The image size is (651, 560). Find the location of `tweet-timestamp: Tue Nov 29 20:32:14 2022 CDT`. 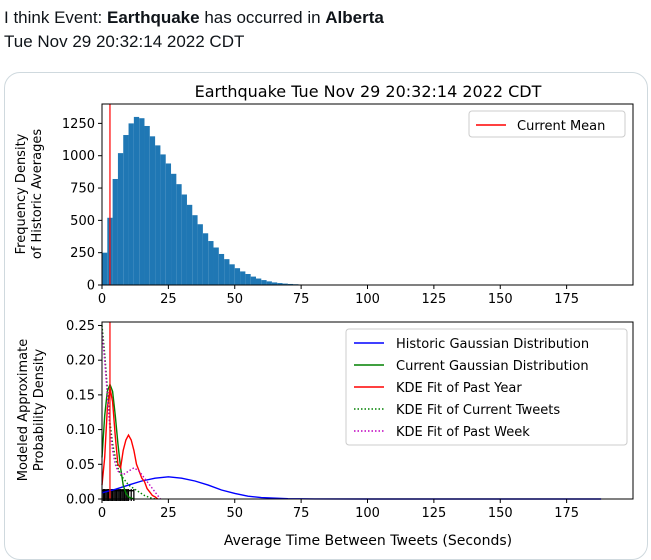

tweet-timestamp: Tue Nov 29 20:32:14 2022 CDT is located at coordinates (124, 41).